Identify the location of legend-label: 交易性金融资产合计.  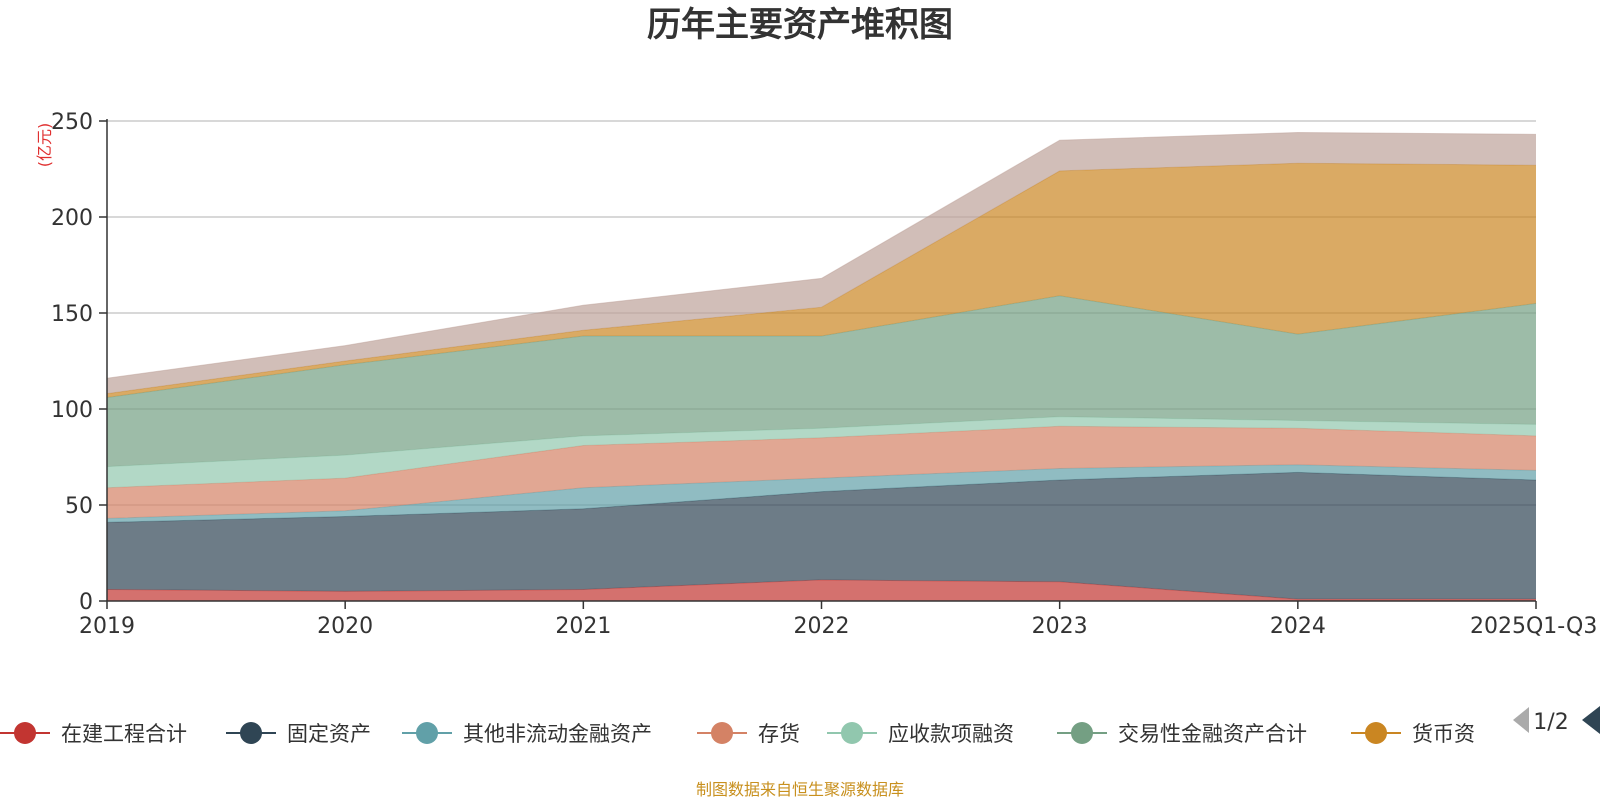
(1212, 734).